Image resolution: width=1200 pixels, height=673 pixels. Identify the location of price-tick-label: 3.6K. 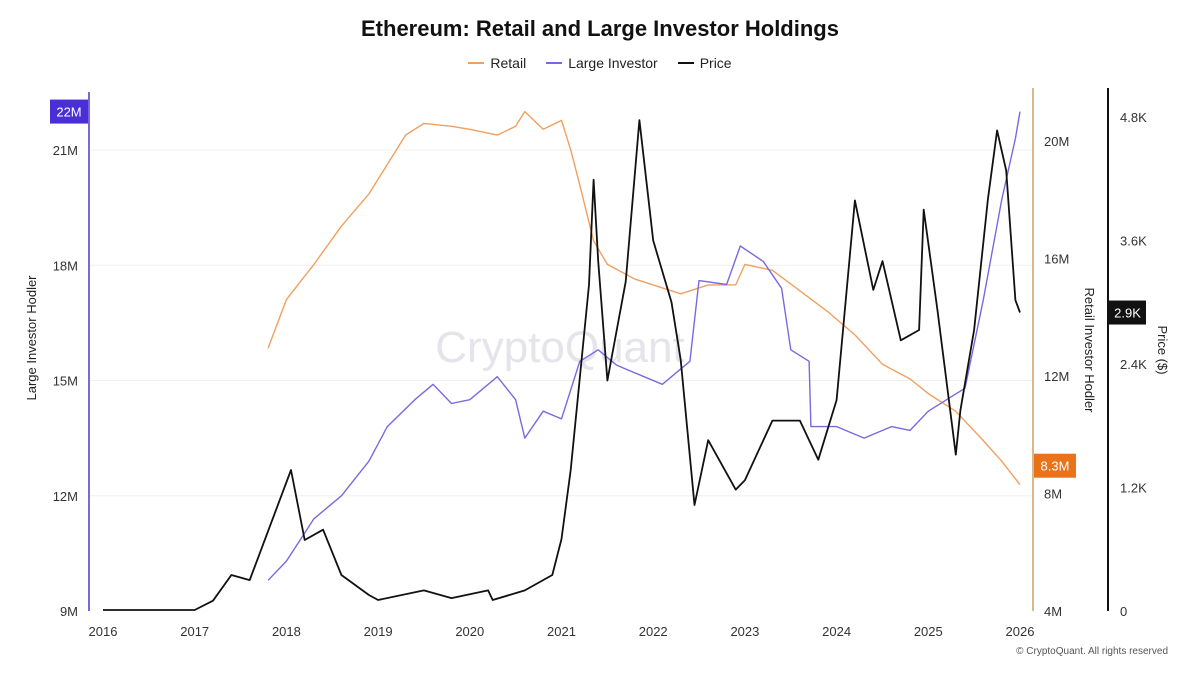
(1133, 241).